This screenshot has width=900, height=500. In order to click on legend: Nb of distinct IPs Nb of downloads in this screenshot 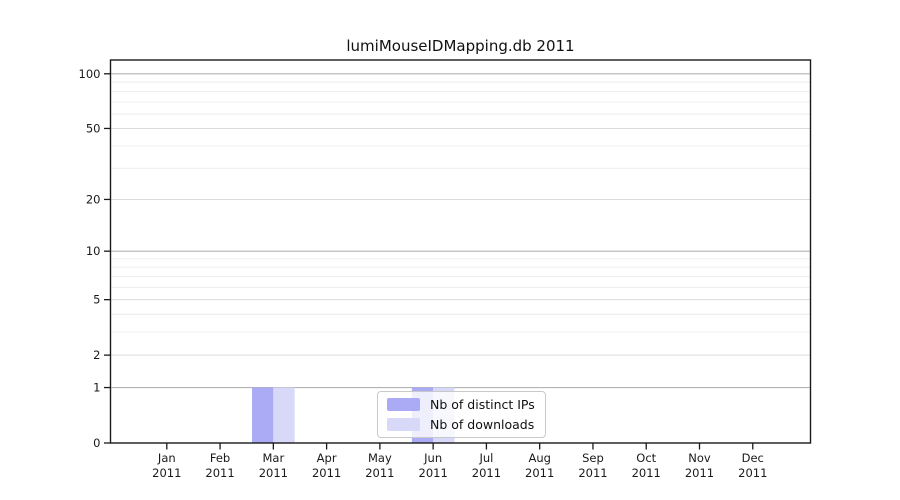, I will do `click(461, 414)`.